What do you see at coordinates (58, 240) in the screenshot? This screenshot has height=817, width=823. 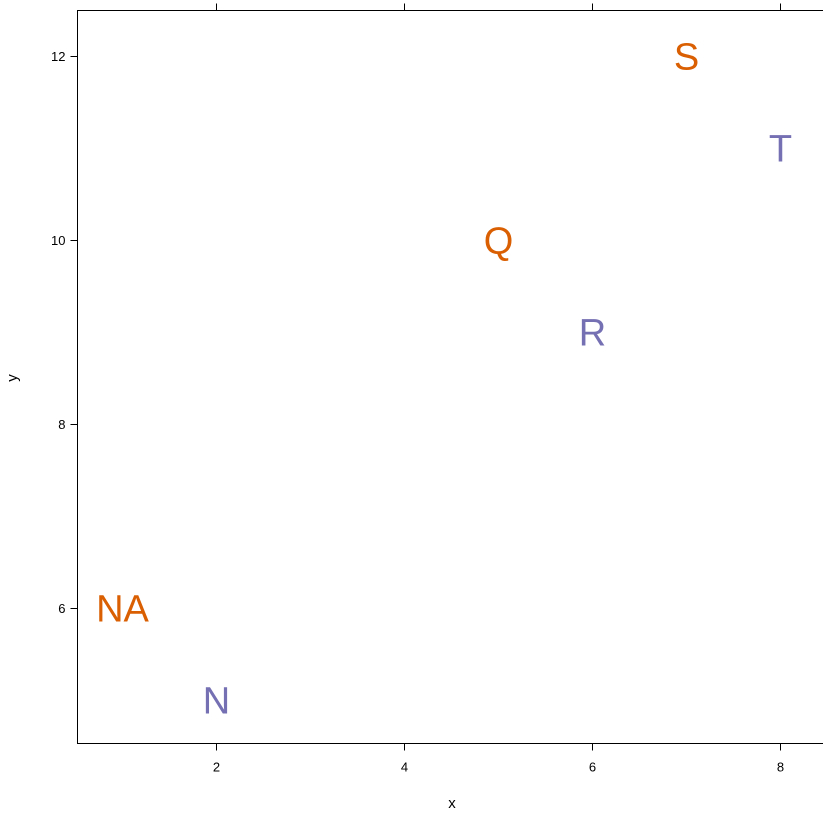 I see `y-tick-label: 10` at bounding box center [58, 240].